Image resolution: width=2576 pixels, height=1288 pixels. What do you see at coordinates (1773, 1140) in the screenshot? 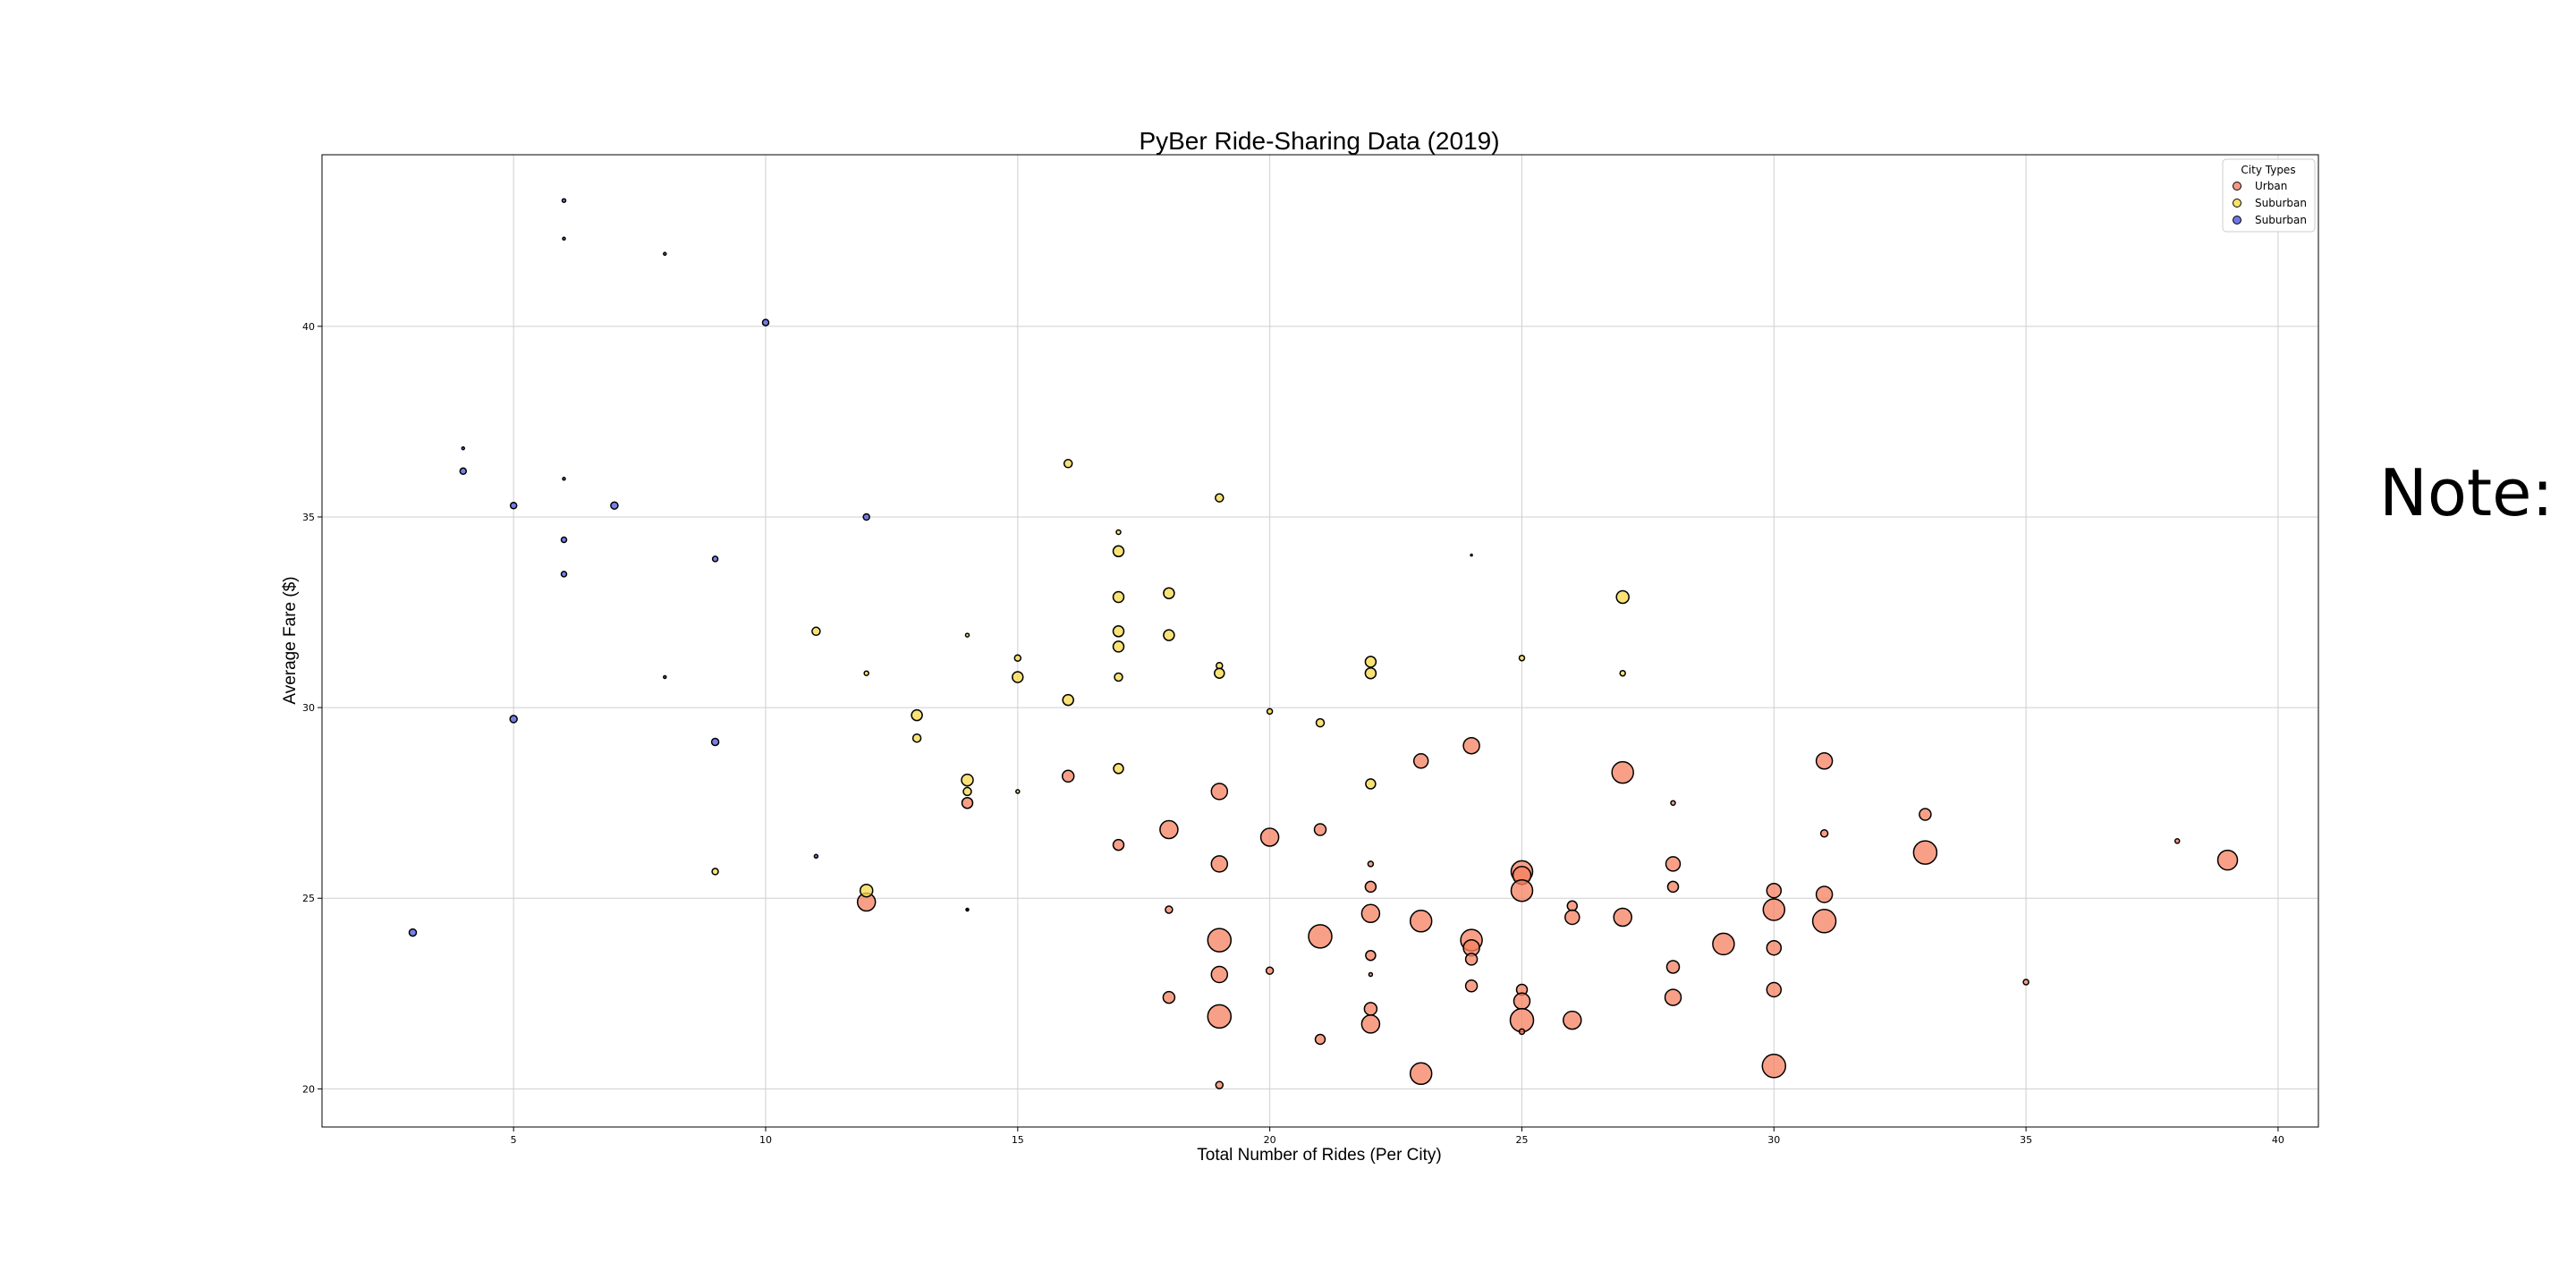
I see `x-tick-label: 30` at bounding box center [1773, 1140].